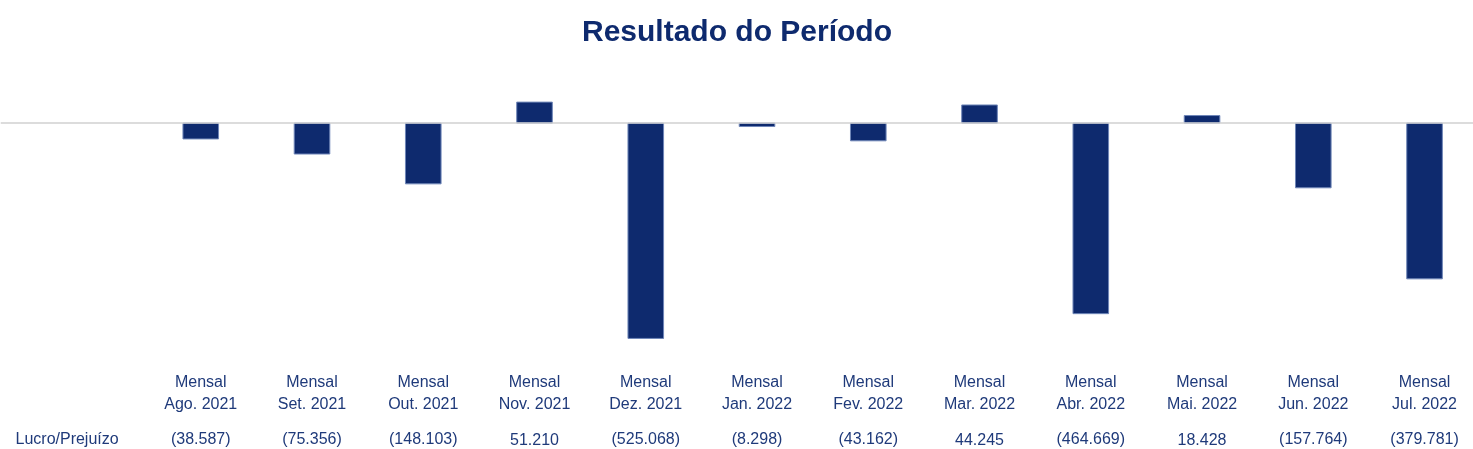 The width and height of the screenshot is (1473, 449). I want to click on chart-title: Resultado do Período, so click(737, 30).